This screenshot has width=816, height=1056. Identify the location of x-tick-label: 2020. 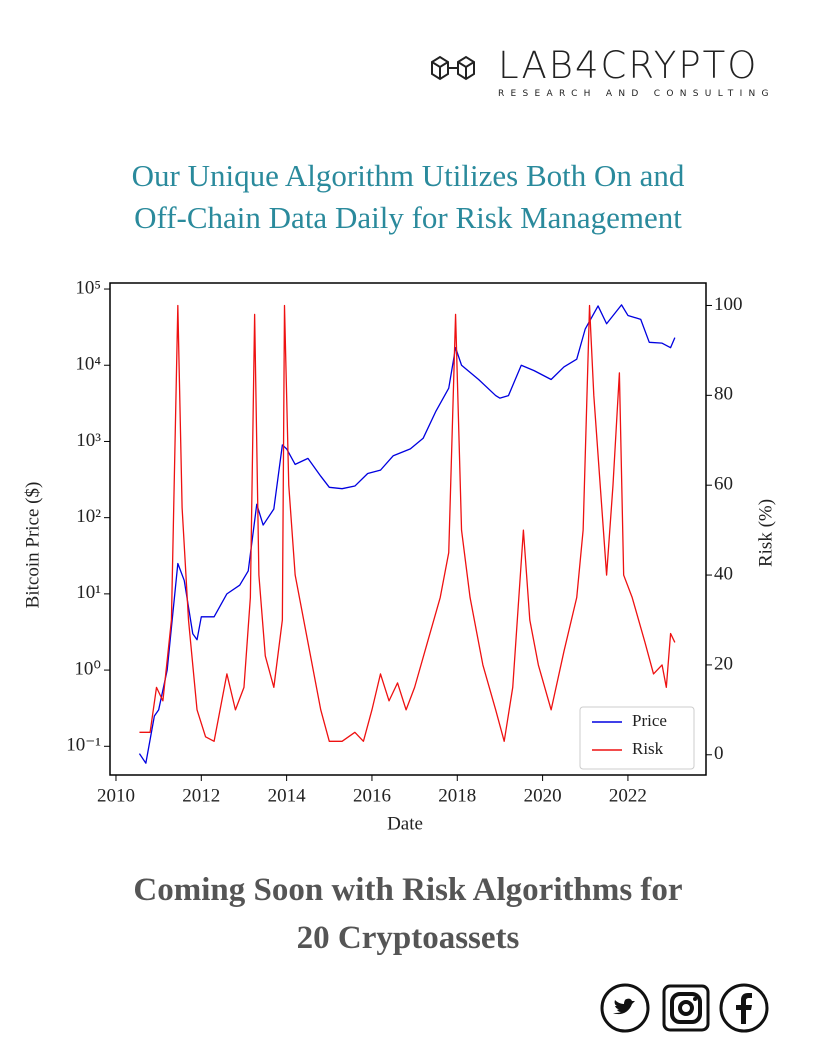
(543, 795).